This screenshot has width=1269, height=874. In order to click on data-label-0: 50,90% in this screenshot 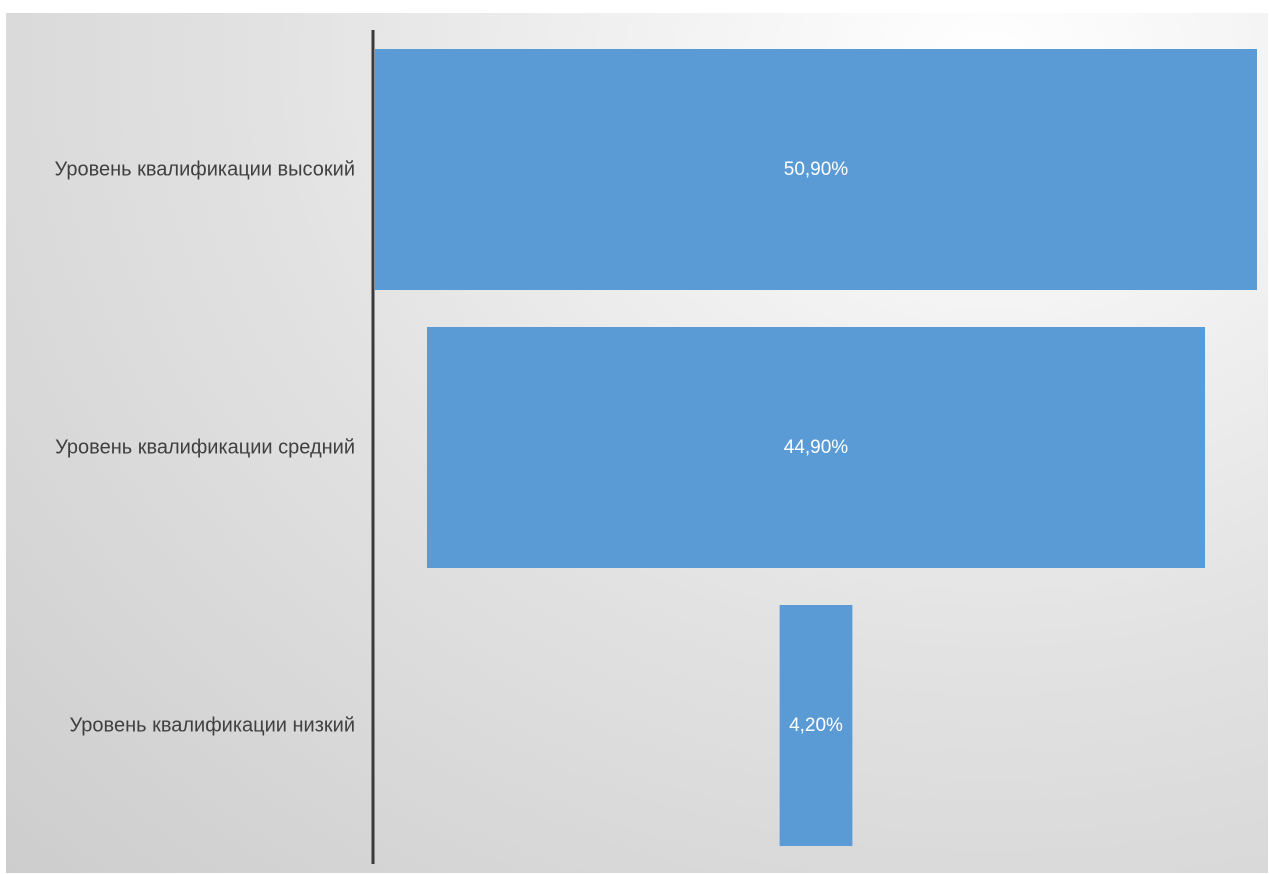, I will do `click(816, 169)`.